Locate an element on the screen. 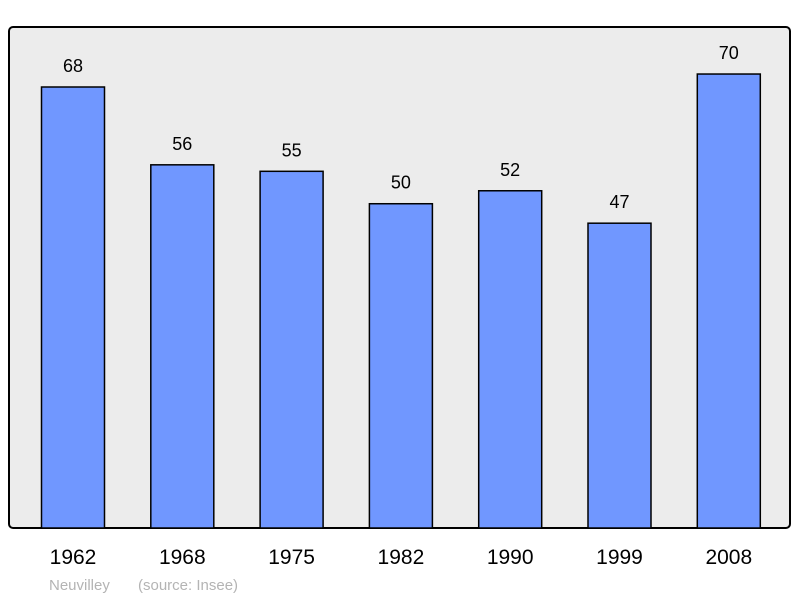  bar-1982 is located at coordinates (401, 365).